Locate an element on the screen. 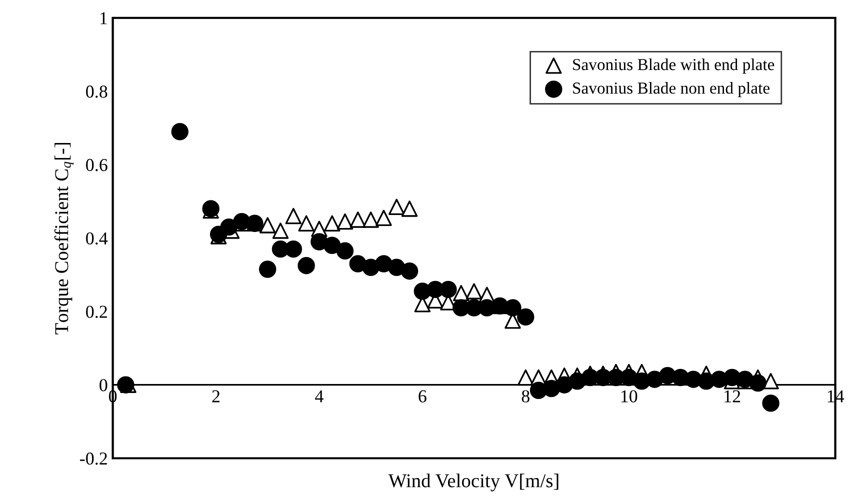  y-tick-label: 0 is located at coordinates (104, 385).